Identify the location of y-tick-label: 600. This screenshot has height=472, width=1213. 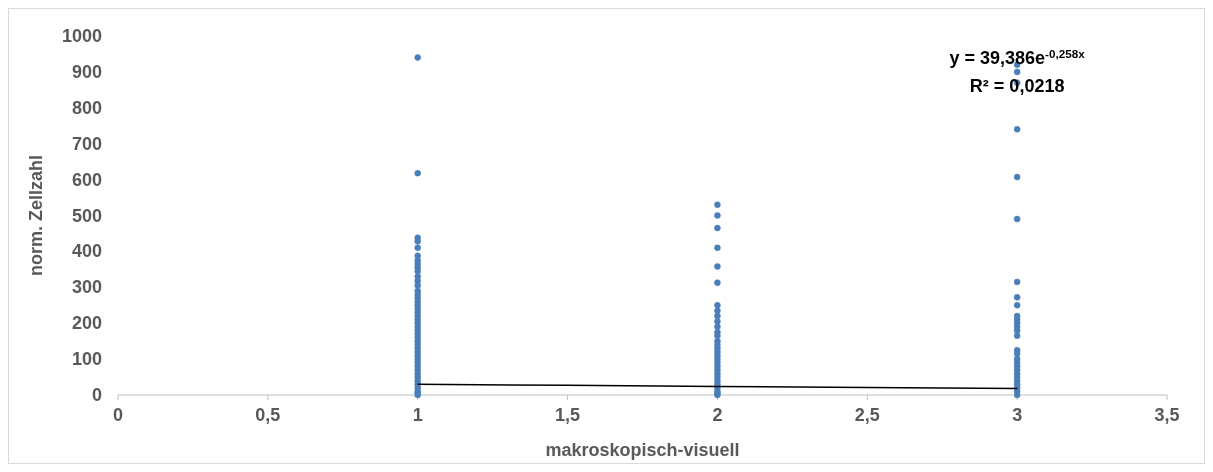
(86, 179).